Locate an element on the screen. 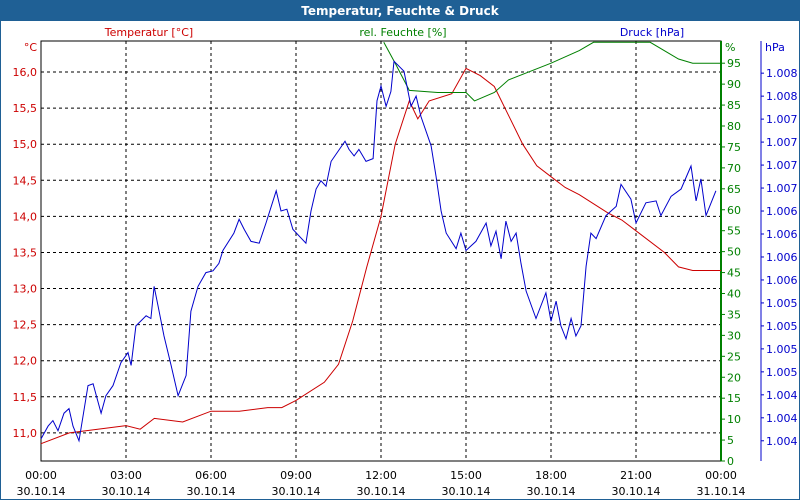 The width and height of the screenshot is (800, 500). x-tick-time: 12:00 is located at coordinates (381, 475).